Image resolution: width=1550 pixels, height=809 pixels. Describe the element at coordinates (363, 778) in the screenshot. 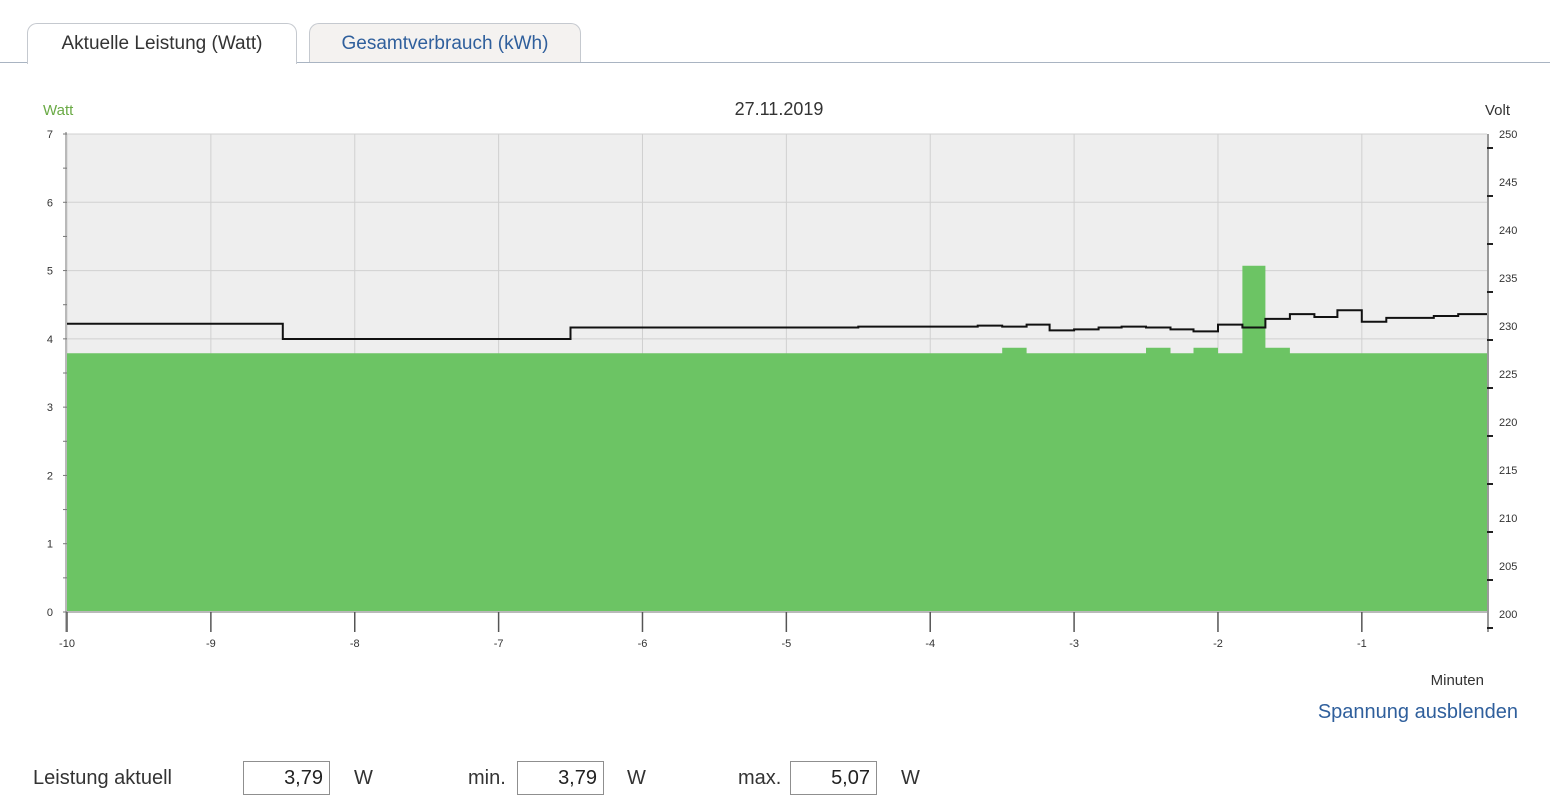

I see `current-power-unit: W` at that location.